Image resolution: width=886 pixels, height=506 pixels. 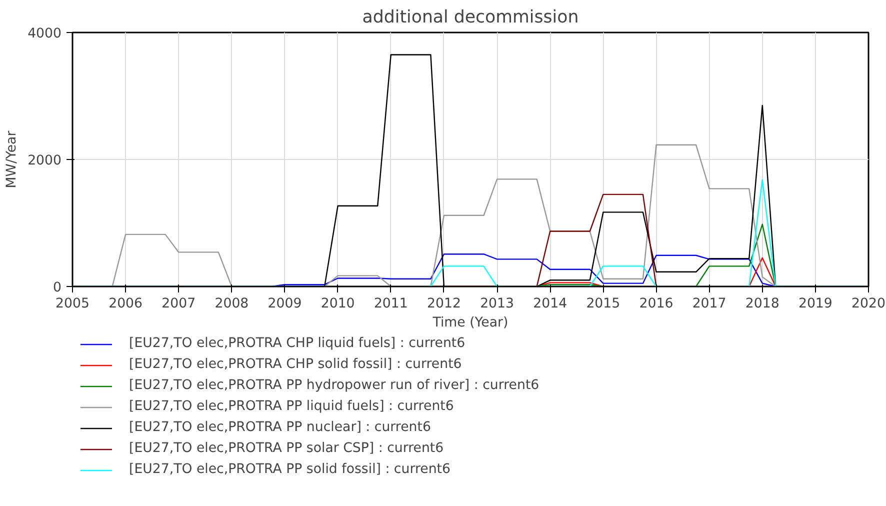 What do you see at coordinates (295, 364) in the screenshot?
I see `legend-label: [EU27,TO elec,PROTRA CHP solid fossil] : current6` at bounding box center [295, 364].